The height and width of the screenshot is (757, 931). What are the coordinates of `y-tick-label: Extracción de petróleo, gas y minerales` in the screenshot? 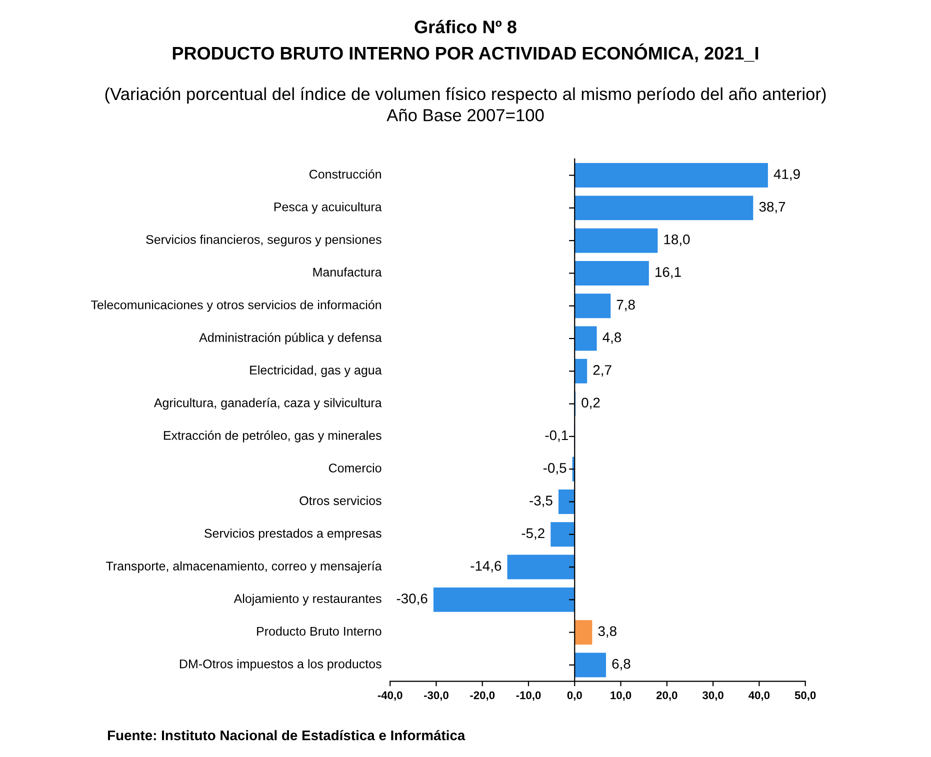 It's located at (273, 436).